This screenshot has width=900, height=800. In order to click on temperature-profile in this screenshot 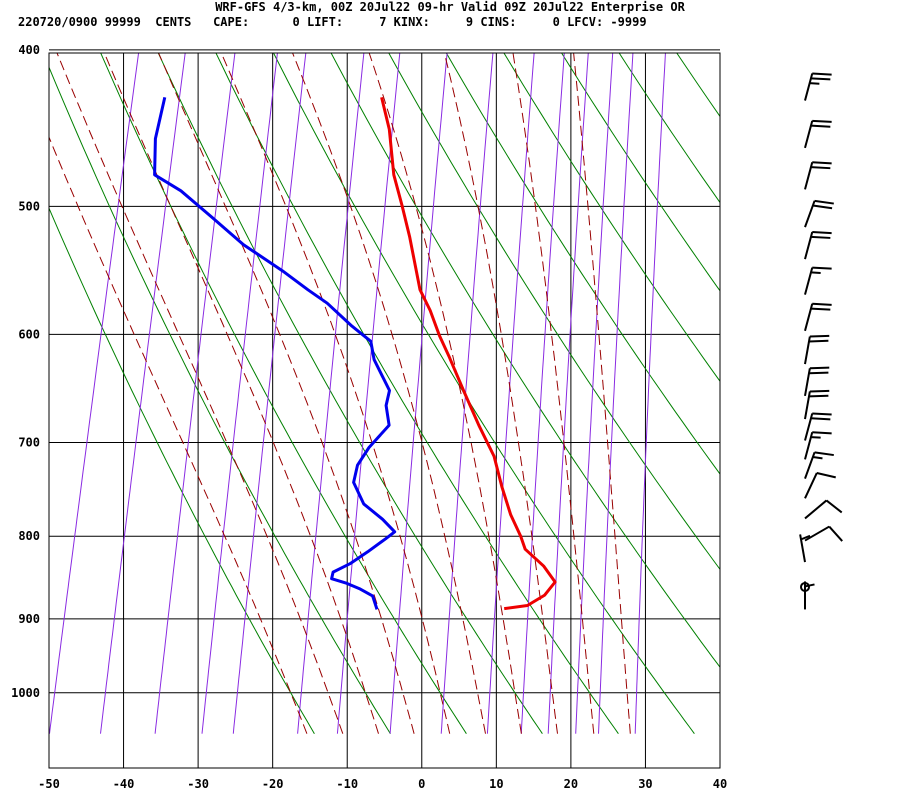, I will do `click(468, 353)`.